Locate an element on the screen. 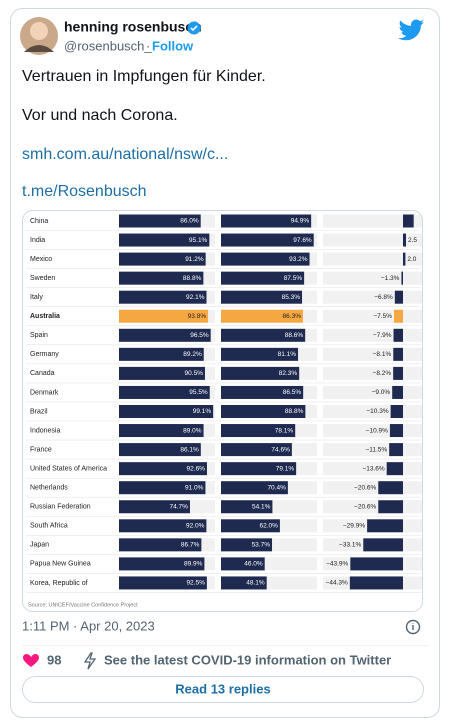 This screenshot has height=723, width=451. value-label: −7.5% is located at coordinates (382, 316).